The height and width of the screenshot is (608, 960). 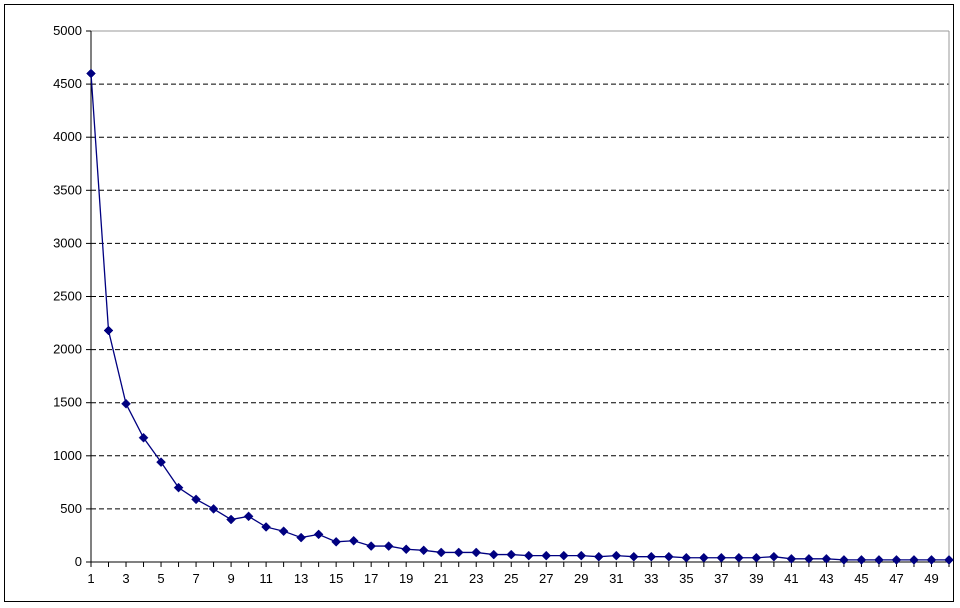 I want to click on x-tick-label: 49, so click(x=931, y=578).